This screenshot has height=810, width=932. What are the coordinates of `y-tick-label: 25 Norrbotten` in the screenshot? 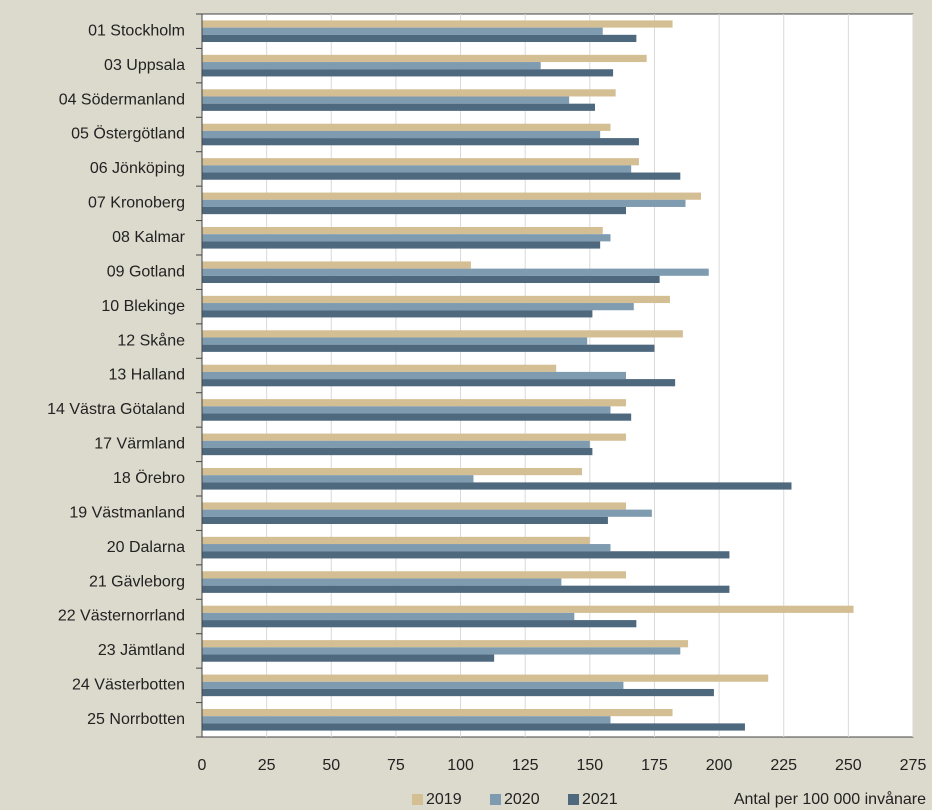 It's located at (136, 719).